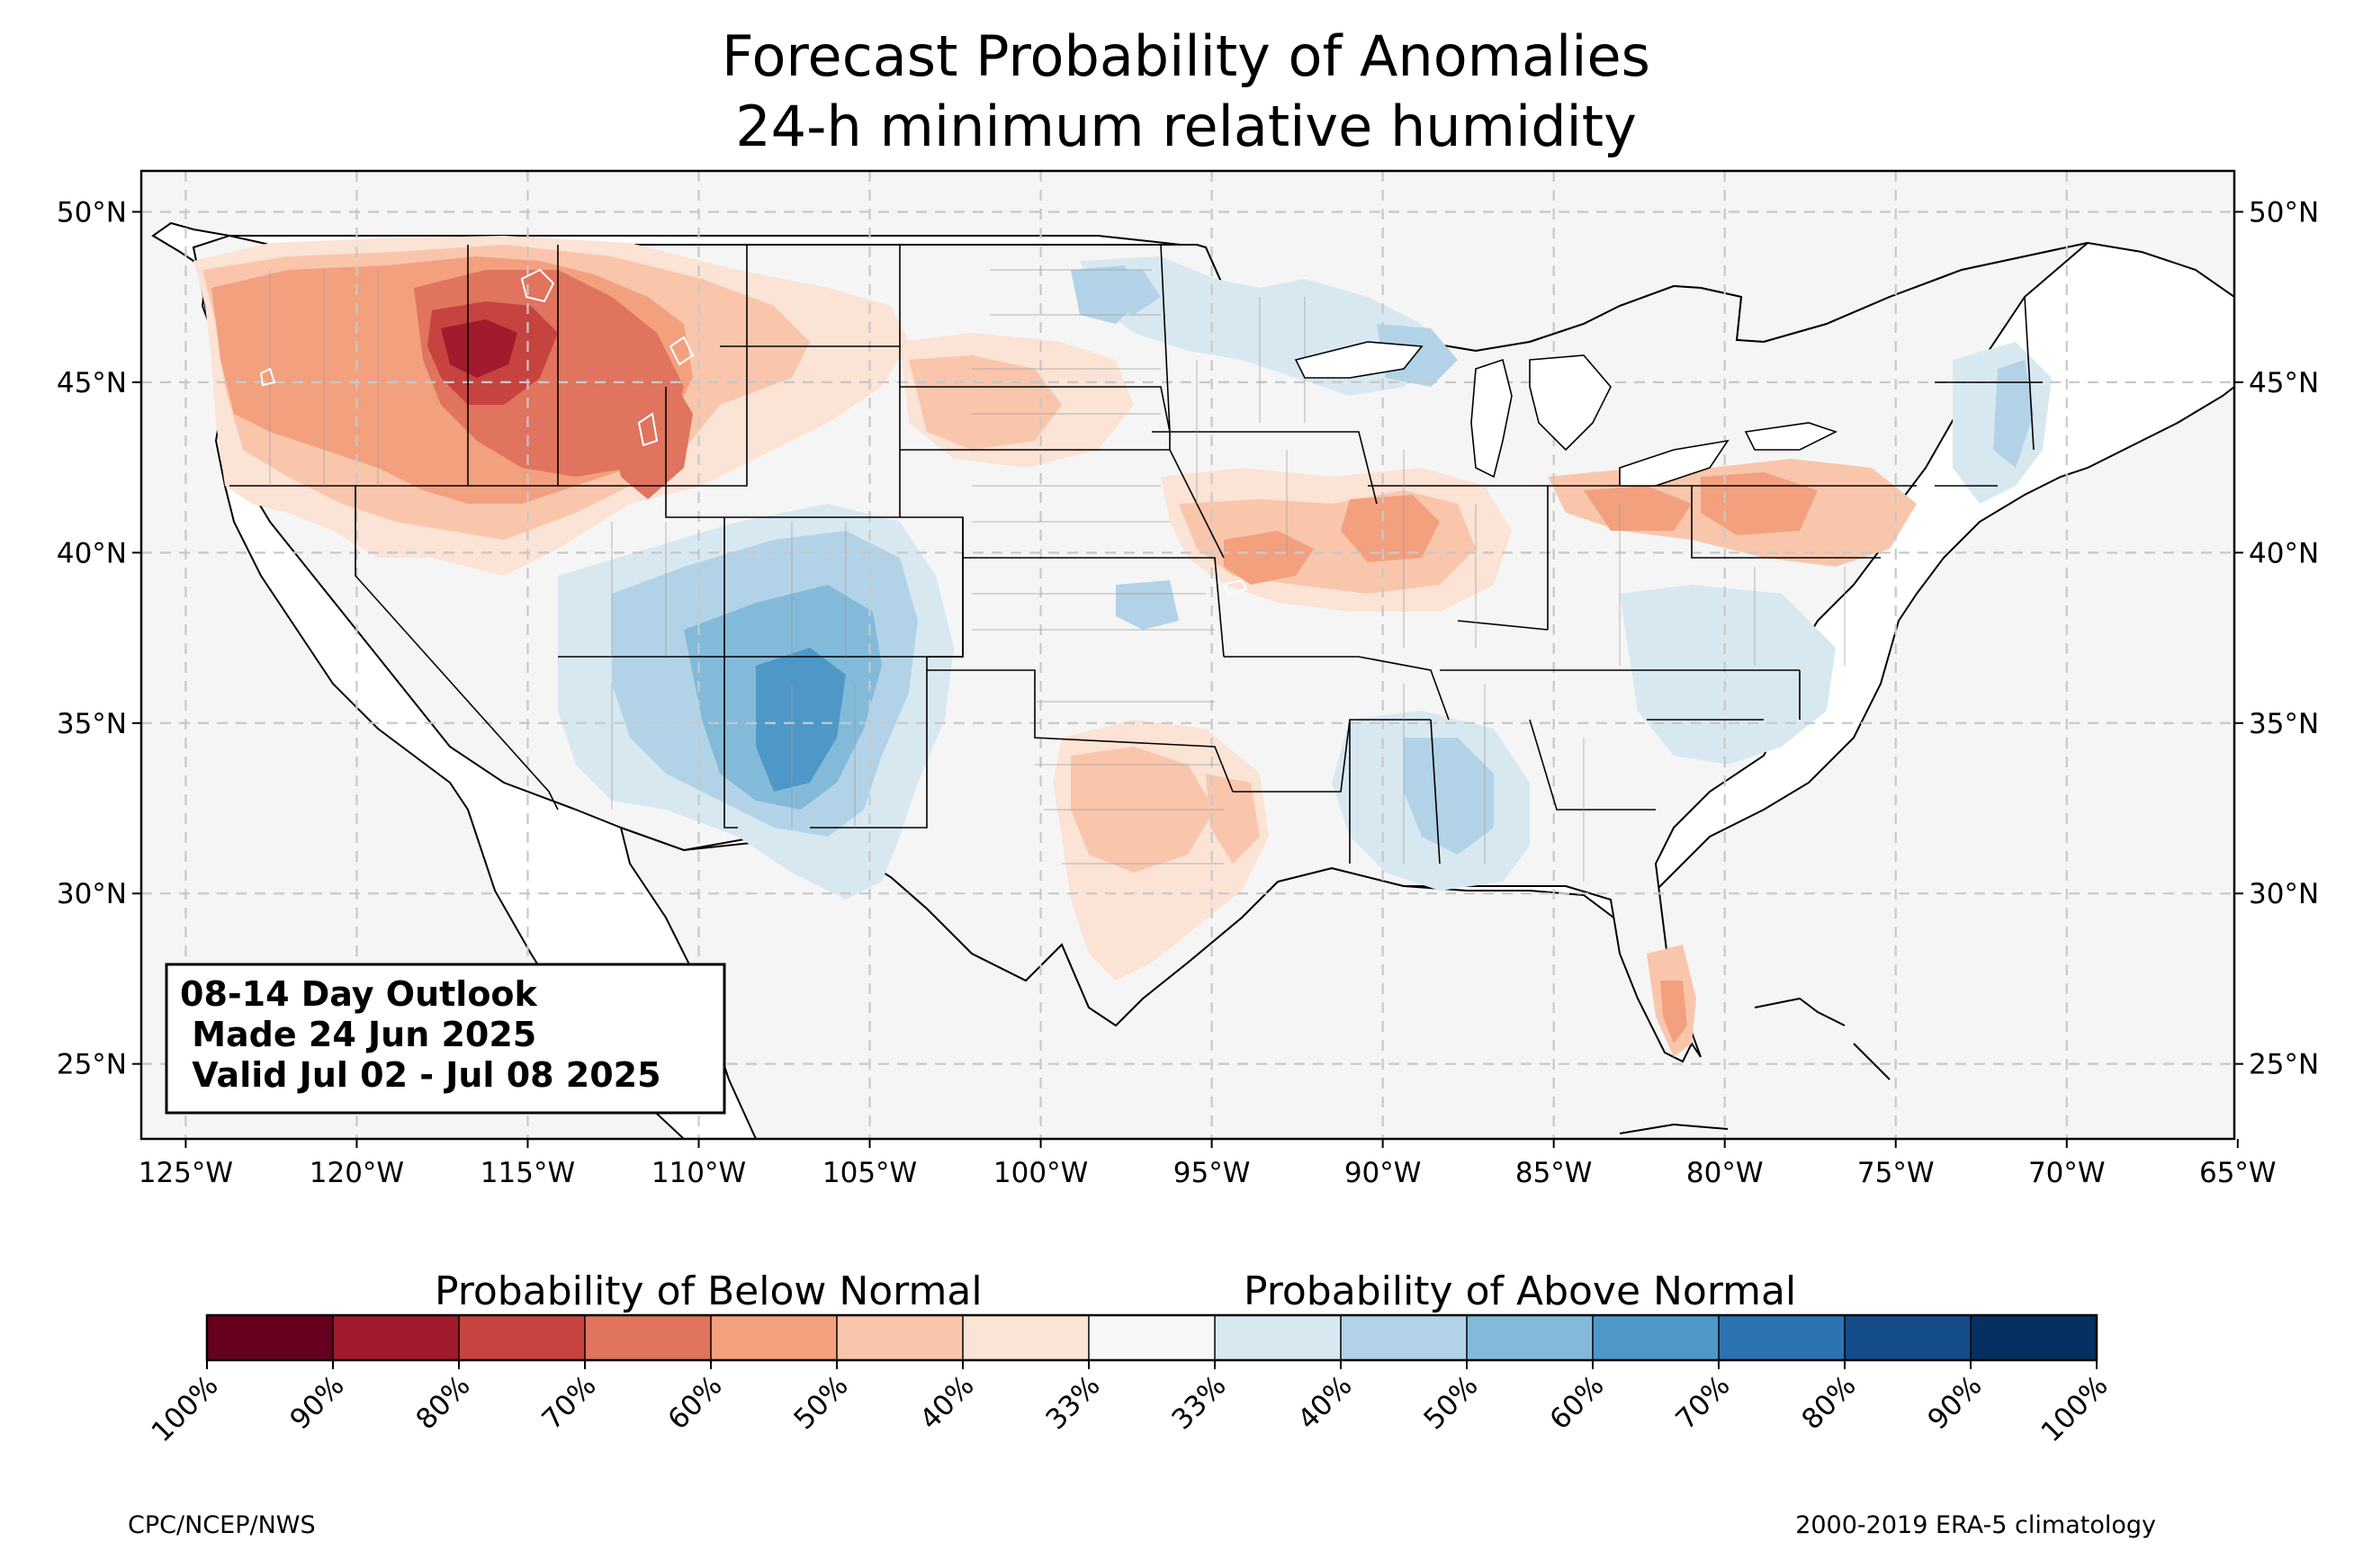 This screenshot has height=1568, width=2372. What do you see at coordinates (1725, 1173) in the screenshot?
I see `lon-tick-label: 80°W` at bounding box center [1725, 1173].